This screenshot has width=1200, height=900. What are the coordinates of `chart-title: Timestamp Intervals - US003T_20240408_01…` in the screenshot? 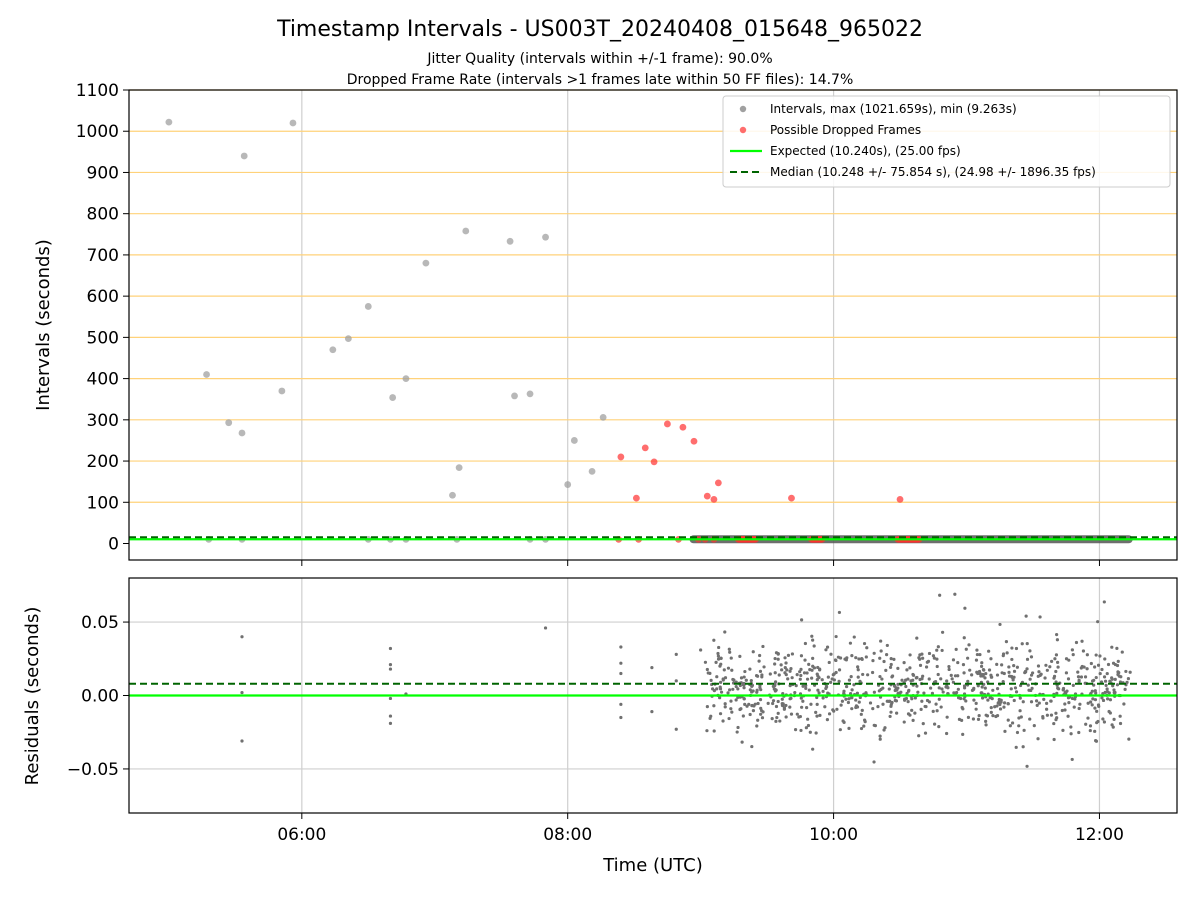 It's located at (599, 29).